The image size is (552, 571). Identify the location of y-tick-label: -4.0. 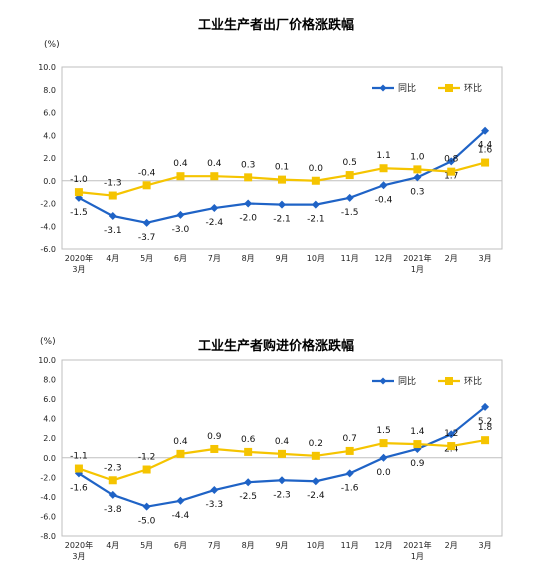
(48, 226).